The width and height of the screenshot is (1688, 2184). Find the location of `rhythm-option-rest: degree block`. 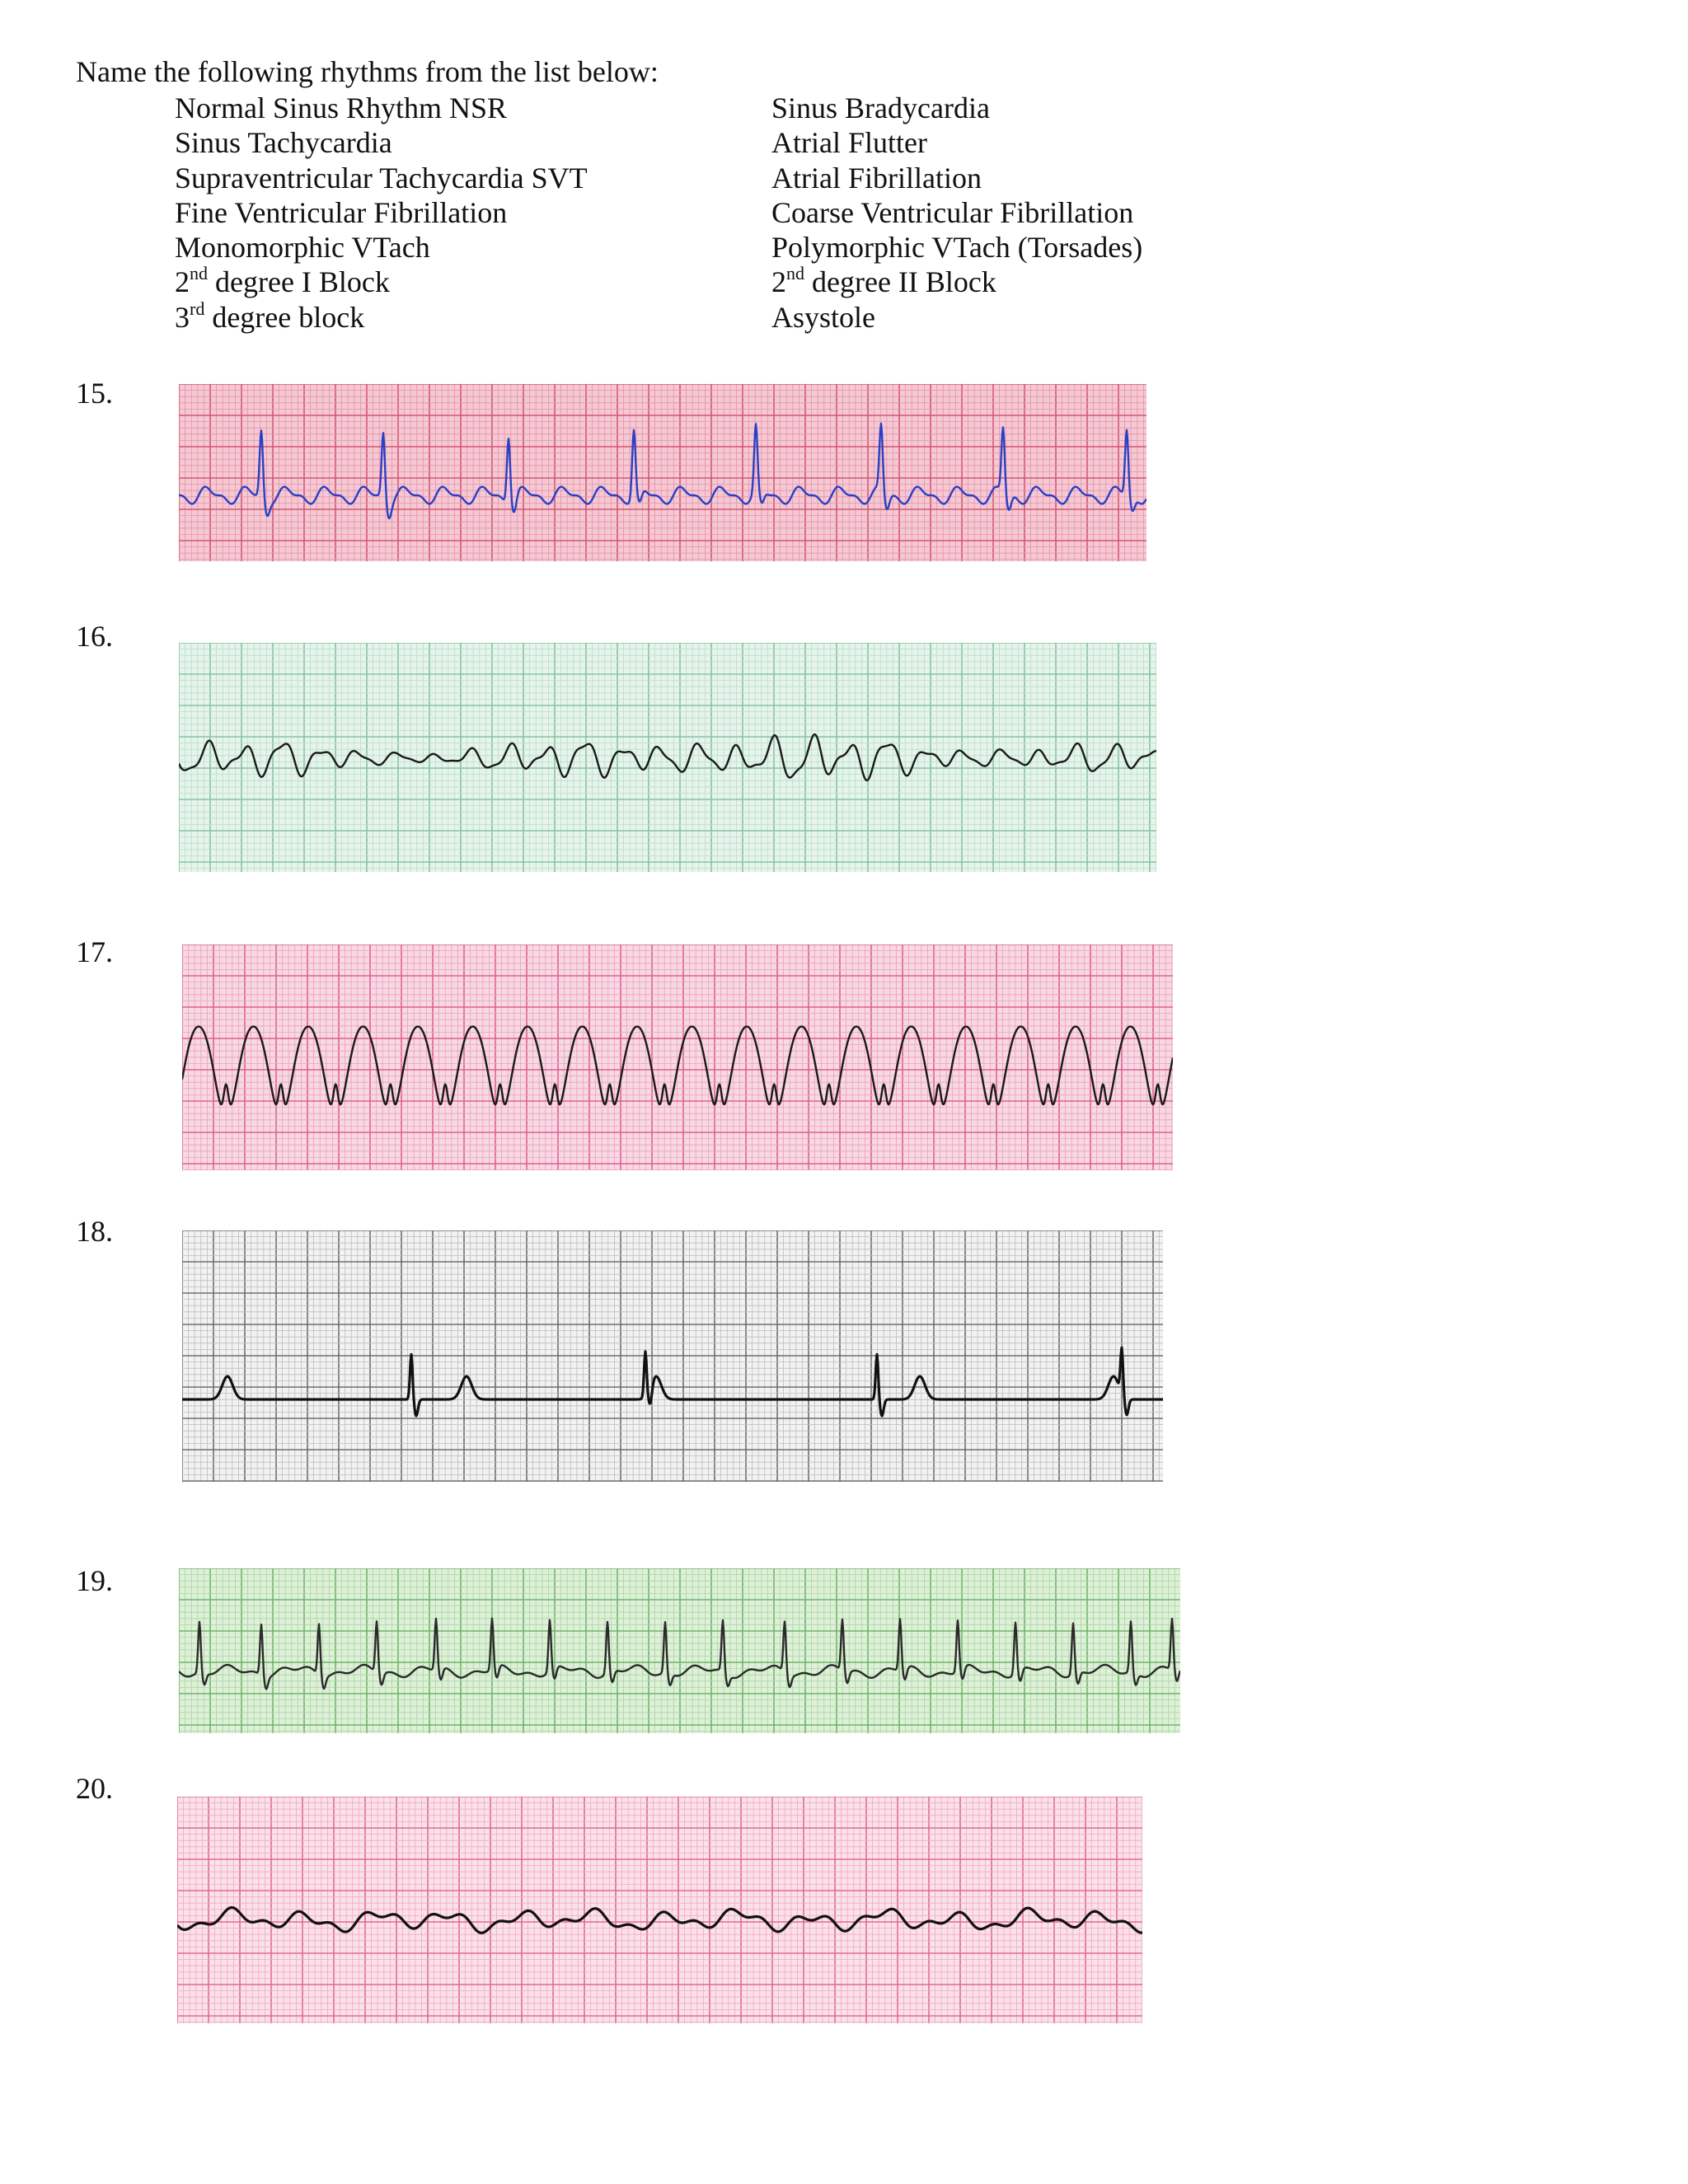

rhythm-option-rest: degree block is located at coordinates (285, 317).